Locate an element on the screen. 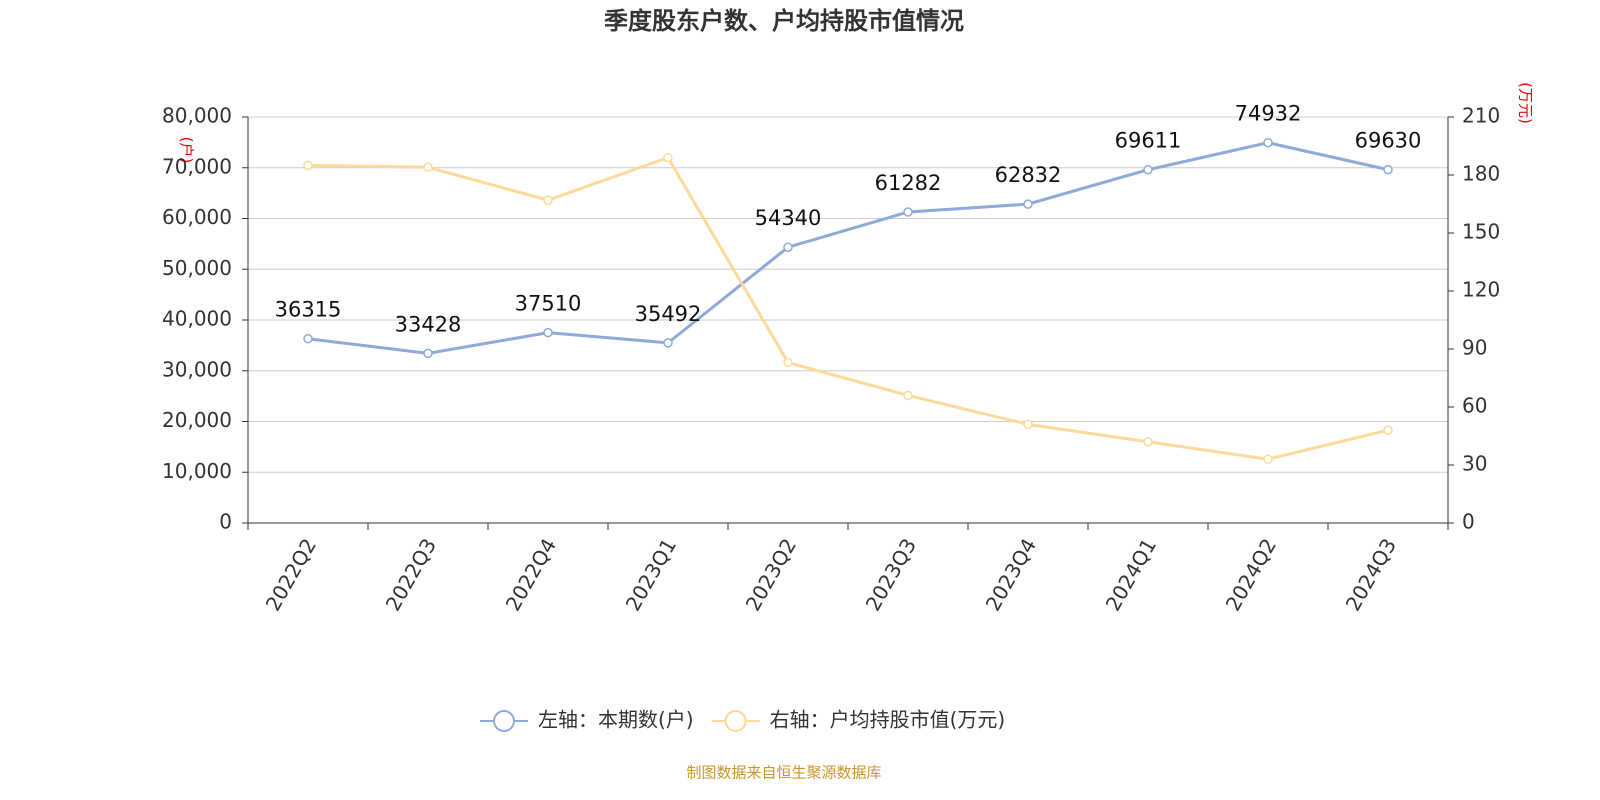 The height and width of the screenshot is (800, 1600). y-tick-label: 60,000 is located at coordinates (197, 217).